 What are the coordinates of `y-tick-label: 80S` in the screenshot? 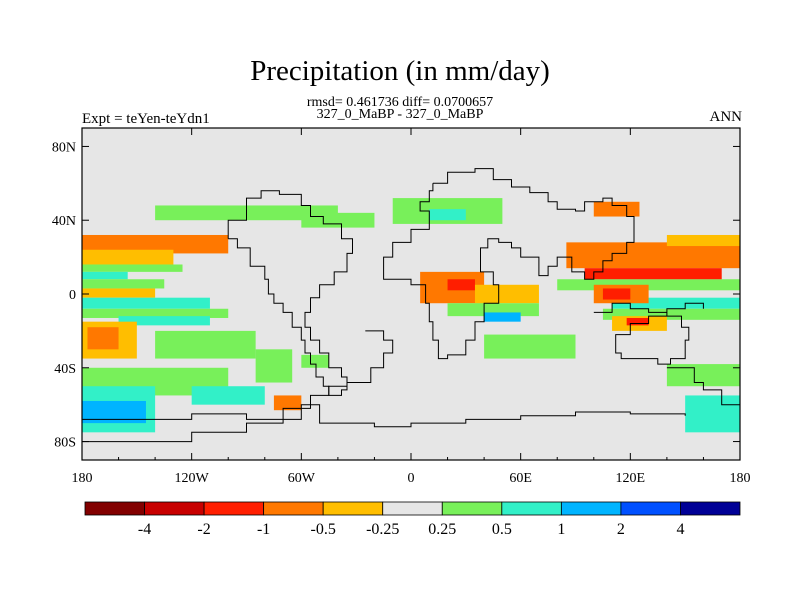 It's located at (65, 443).